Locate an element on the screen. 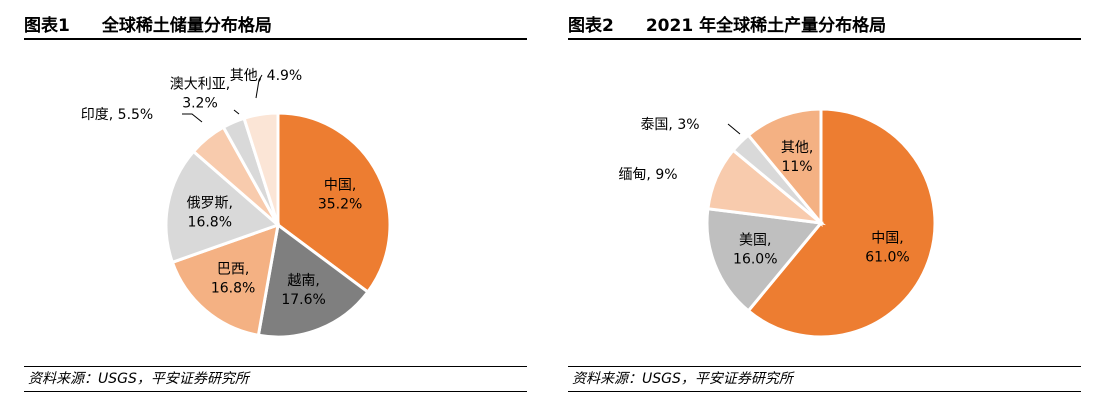 The image size is (1107, 420). slice-label-1-1: 17.6% is located at coordinates (303, 300).